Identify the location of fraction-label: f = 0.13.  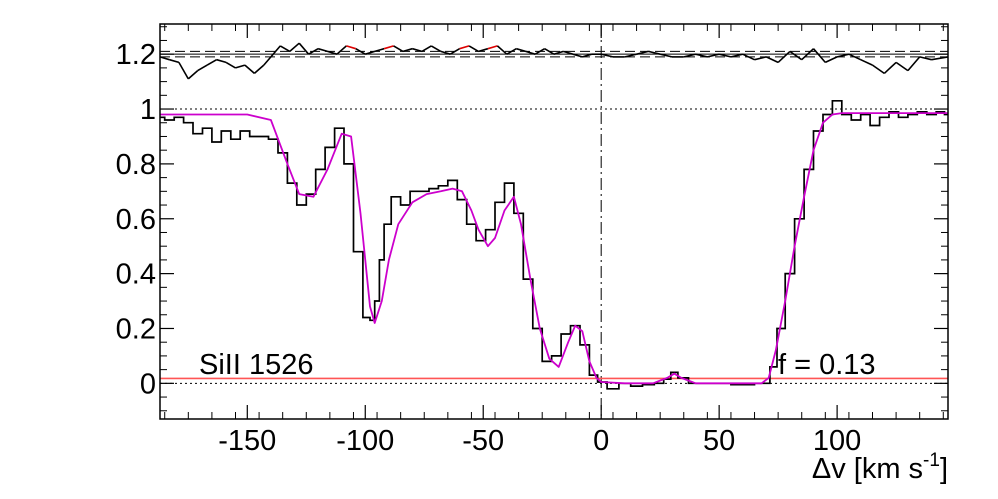
(827, 365).